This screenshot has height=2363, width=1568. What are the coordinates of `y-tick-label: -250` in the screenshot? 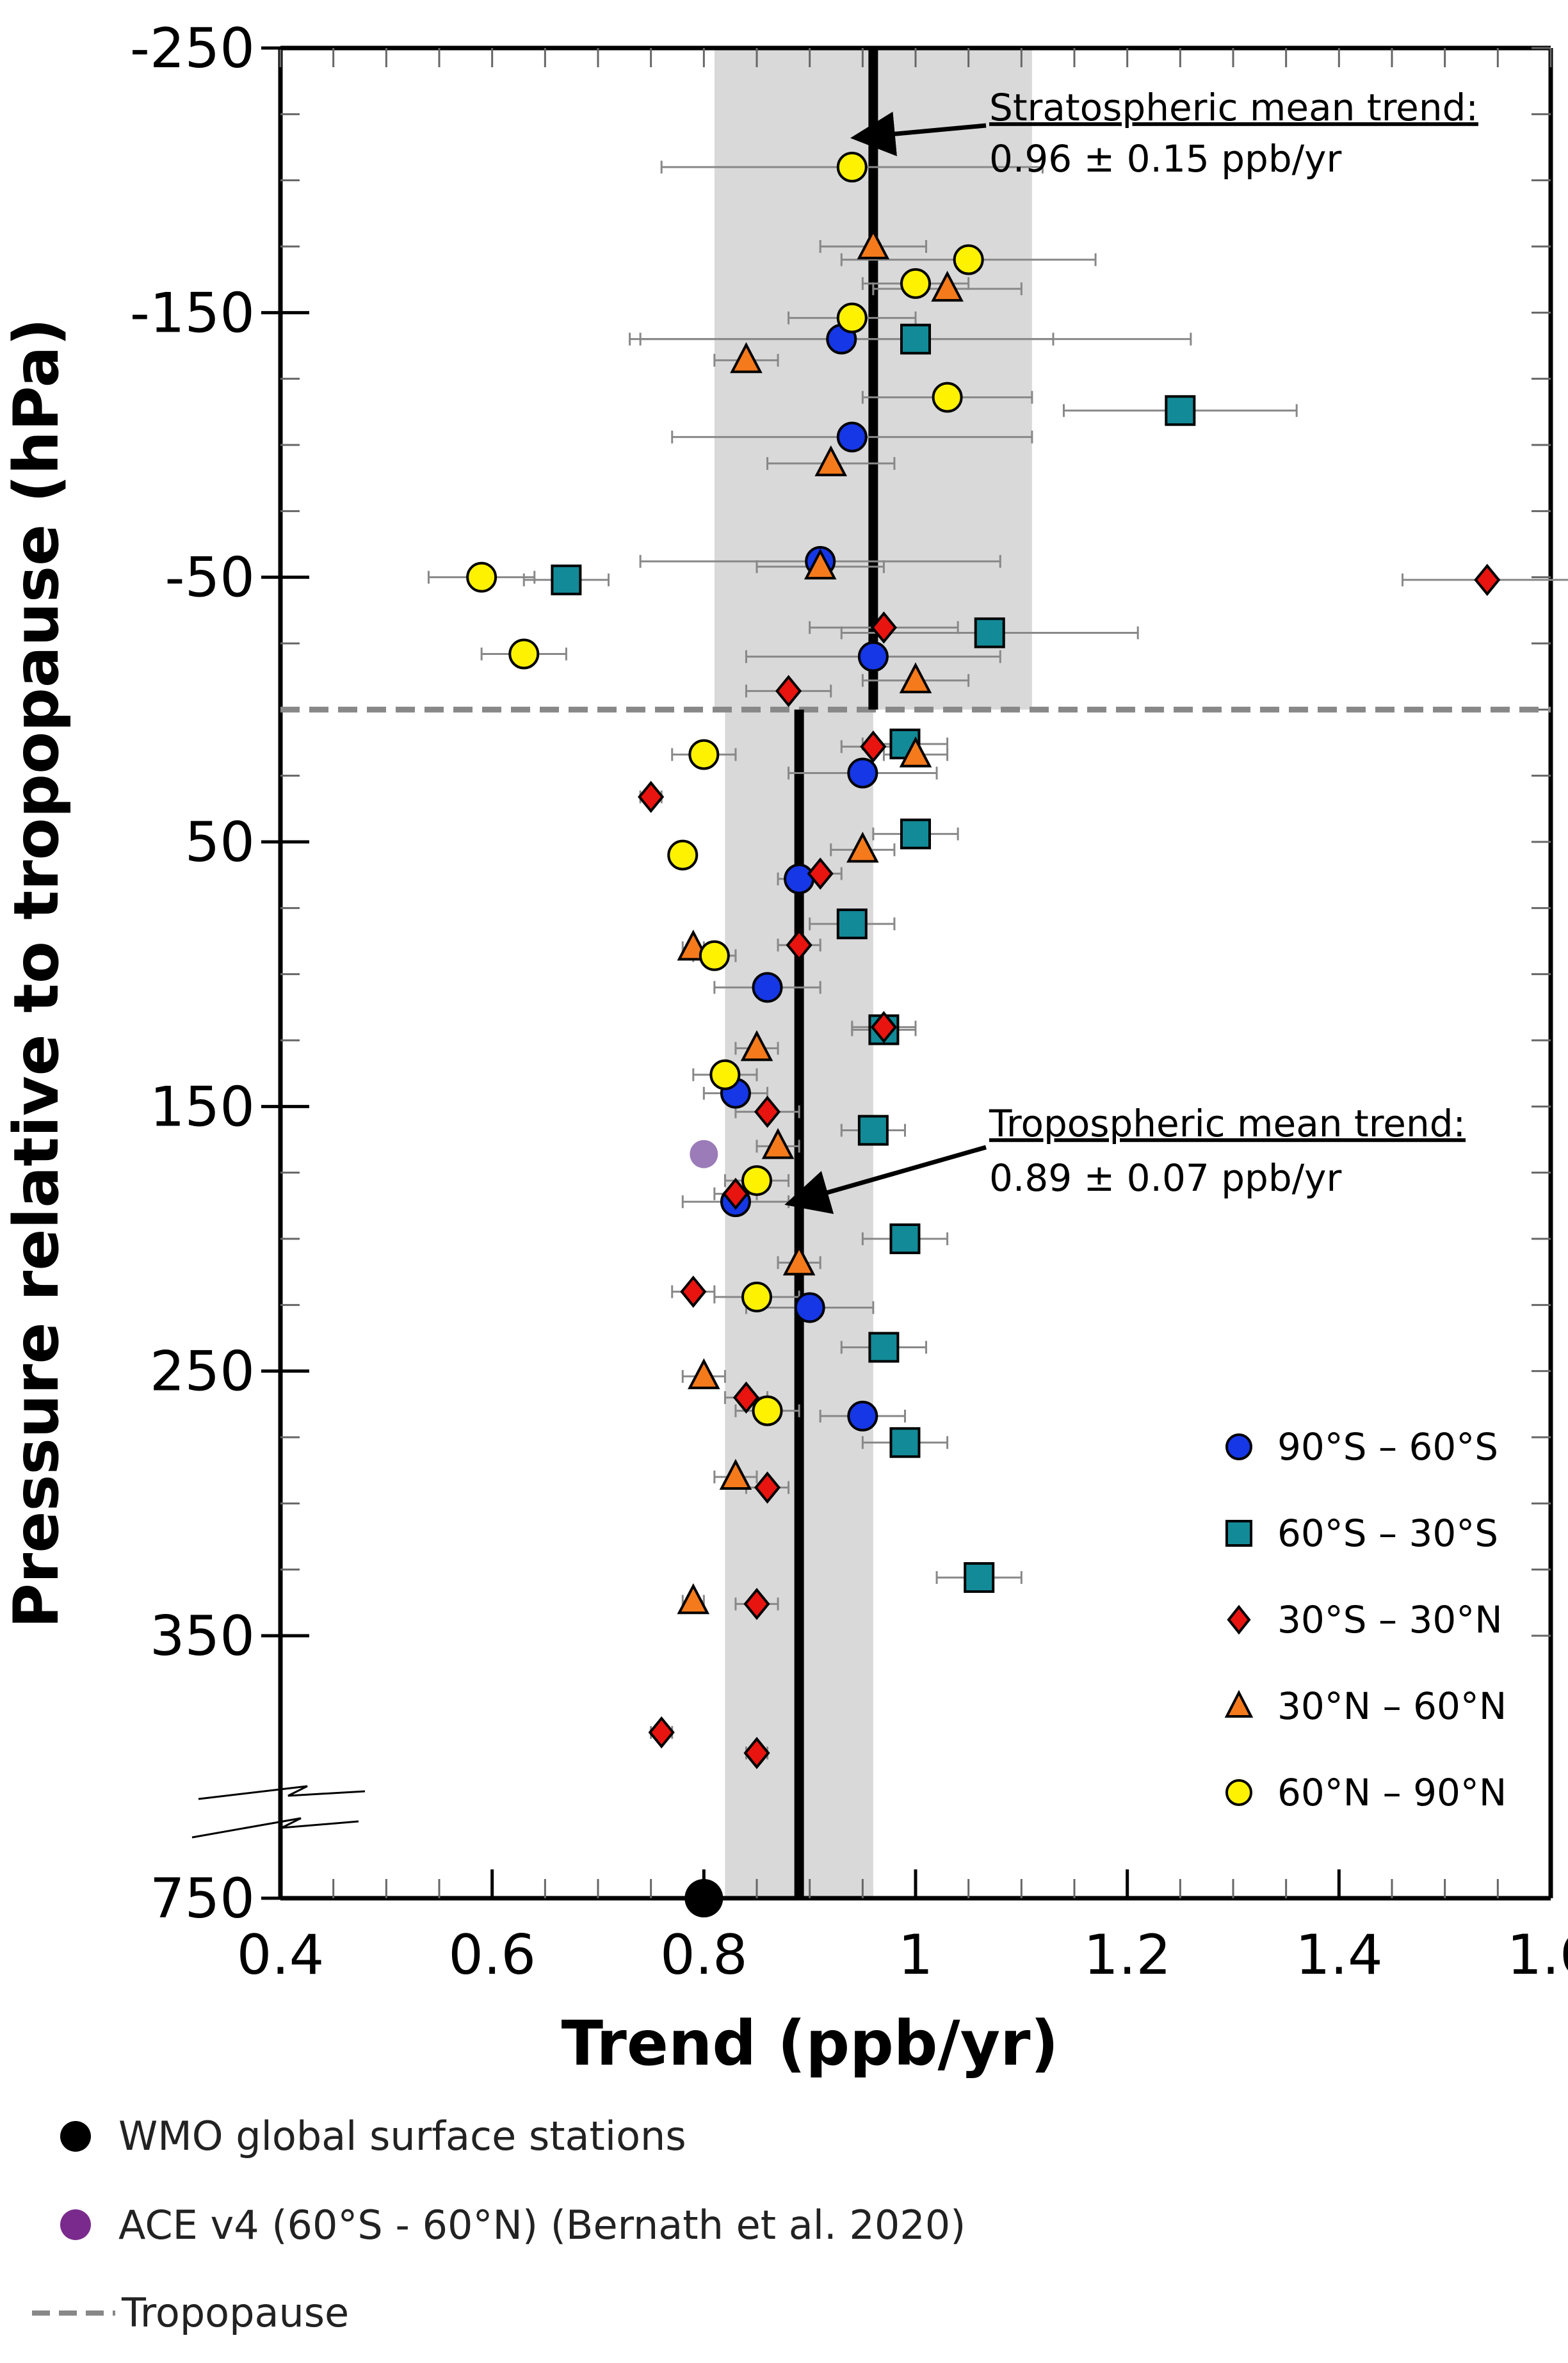 It's located at (192, 49).